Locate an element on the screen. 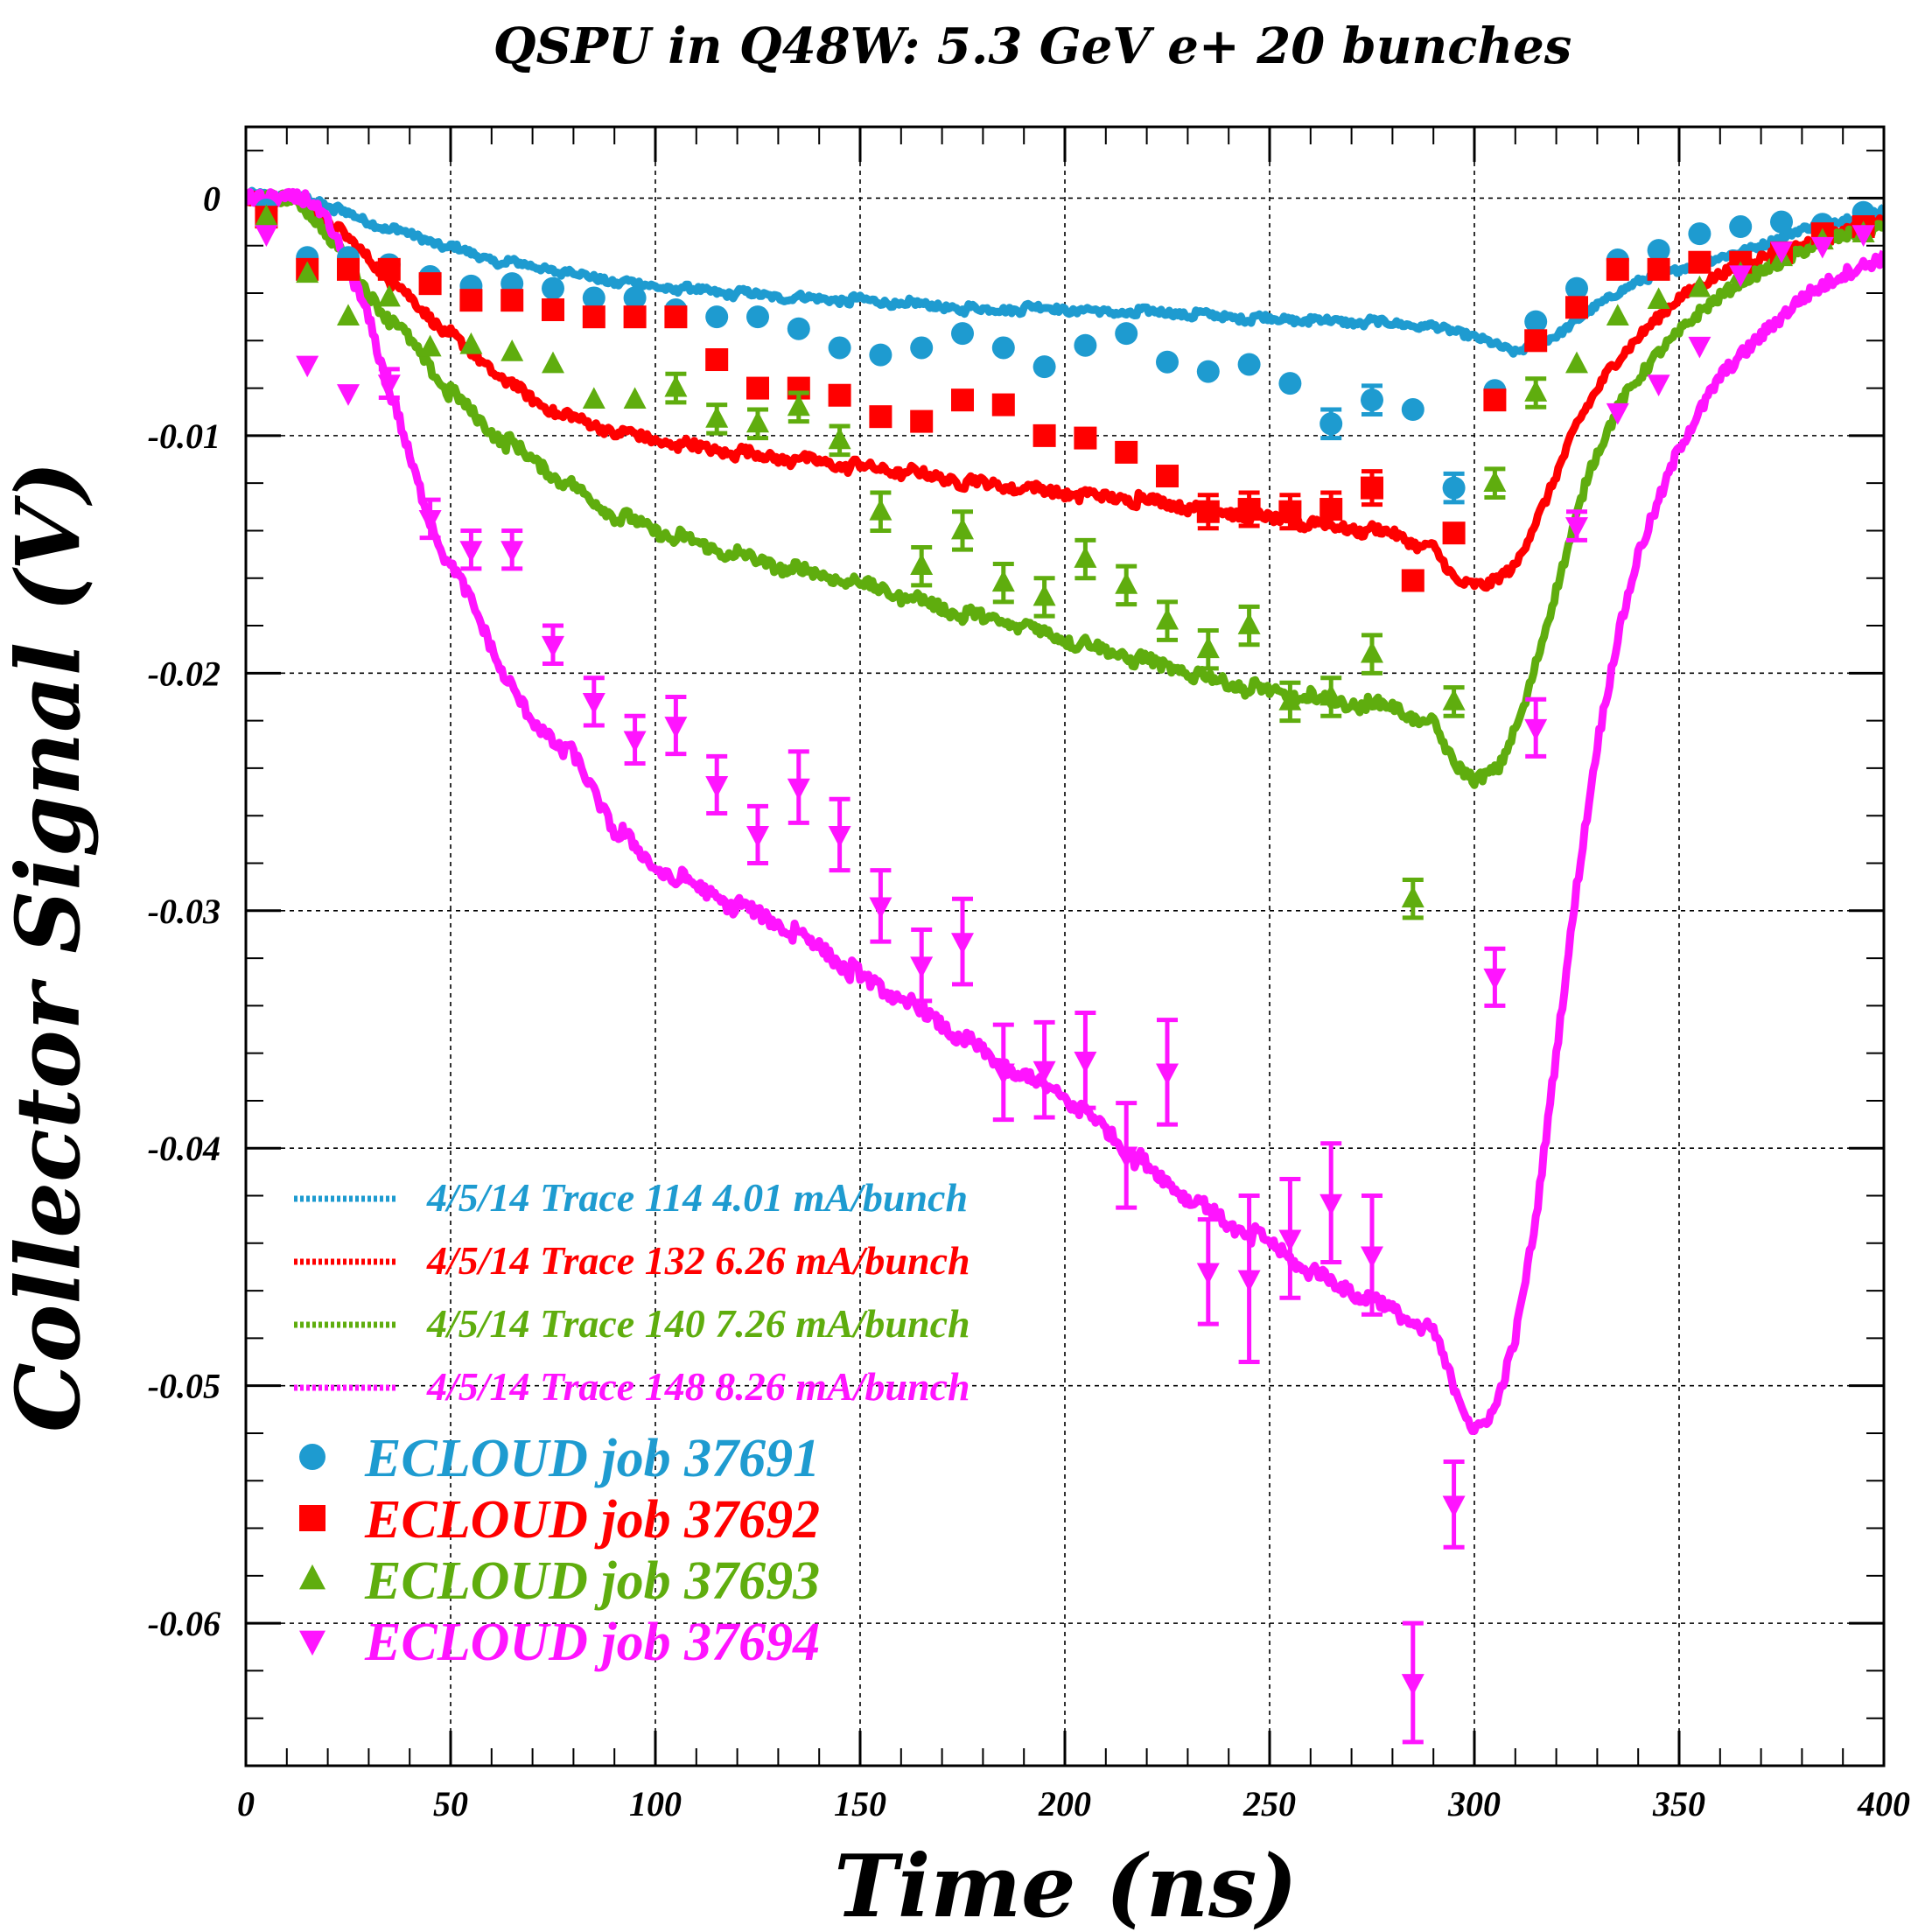 This screenshot has width=1925, height=1932. y-tick-label: -0.06 is located at coordinates (184, 1623).